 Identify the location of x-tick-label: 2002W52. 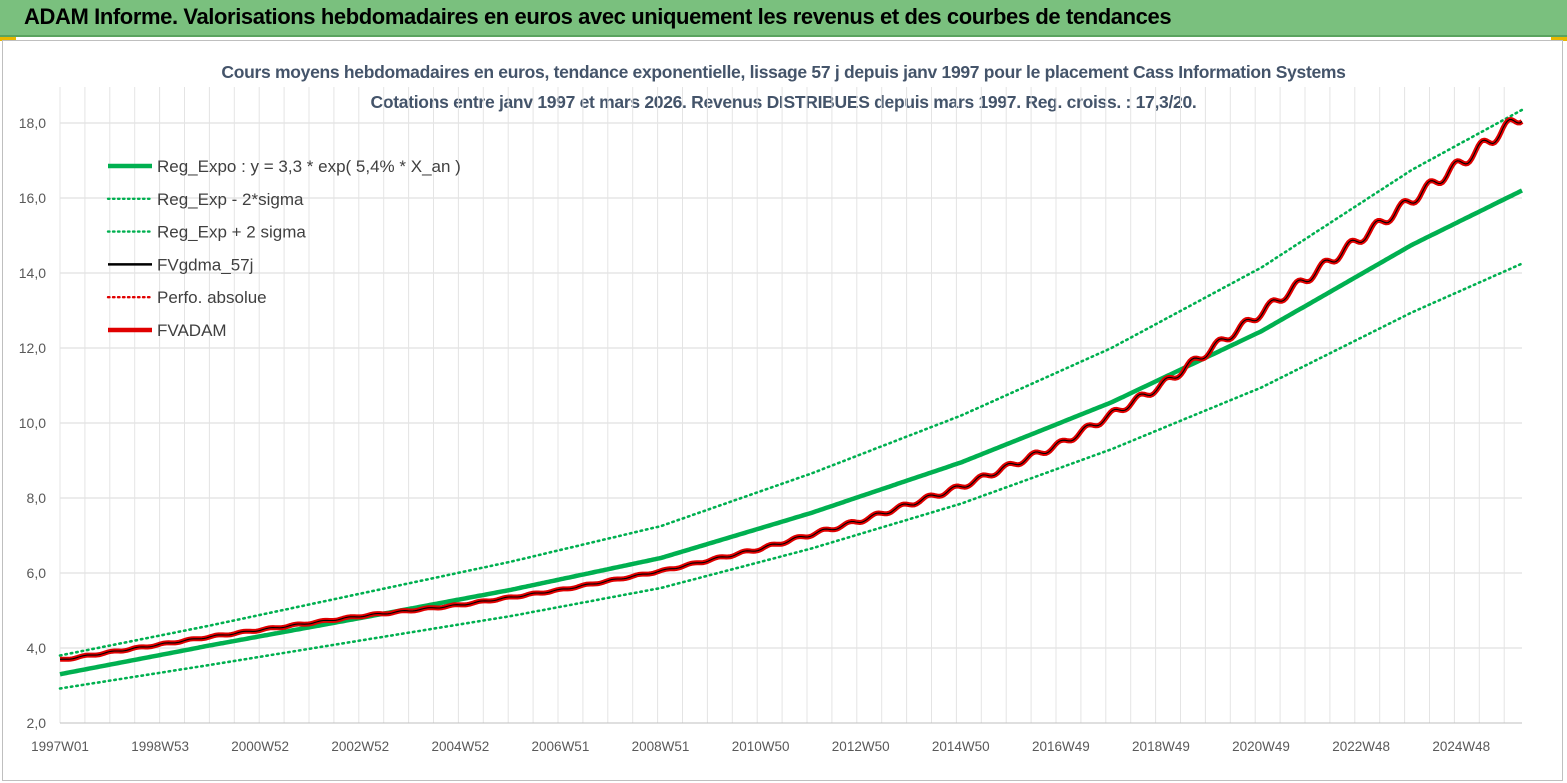
(360, 746).